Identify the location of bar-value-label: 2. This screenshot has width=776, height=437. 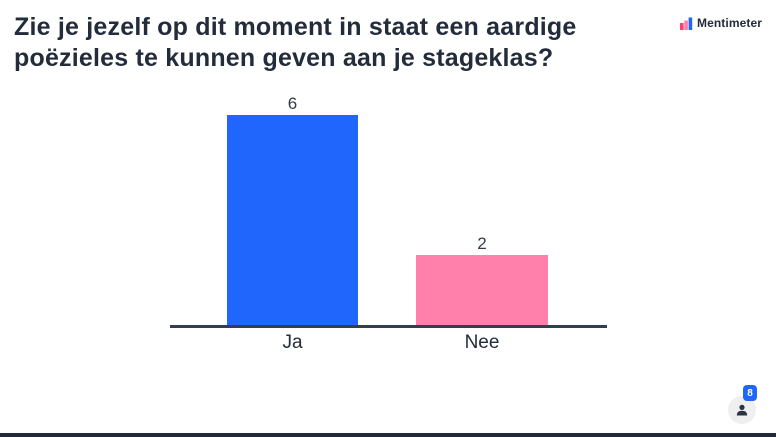
(482, 243).